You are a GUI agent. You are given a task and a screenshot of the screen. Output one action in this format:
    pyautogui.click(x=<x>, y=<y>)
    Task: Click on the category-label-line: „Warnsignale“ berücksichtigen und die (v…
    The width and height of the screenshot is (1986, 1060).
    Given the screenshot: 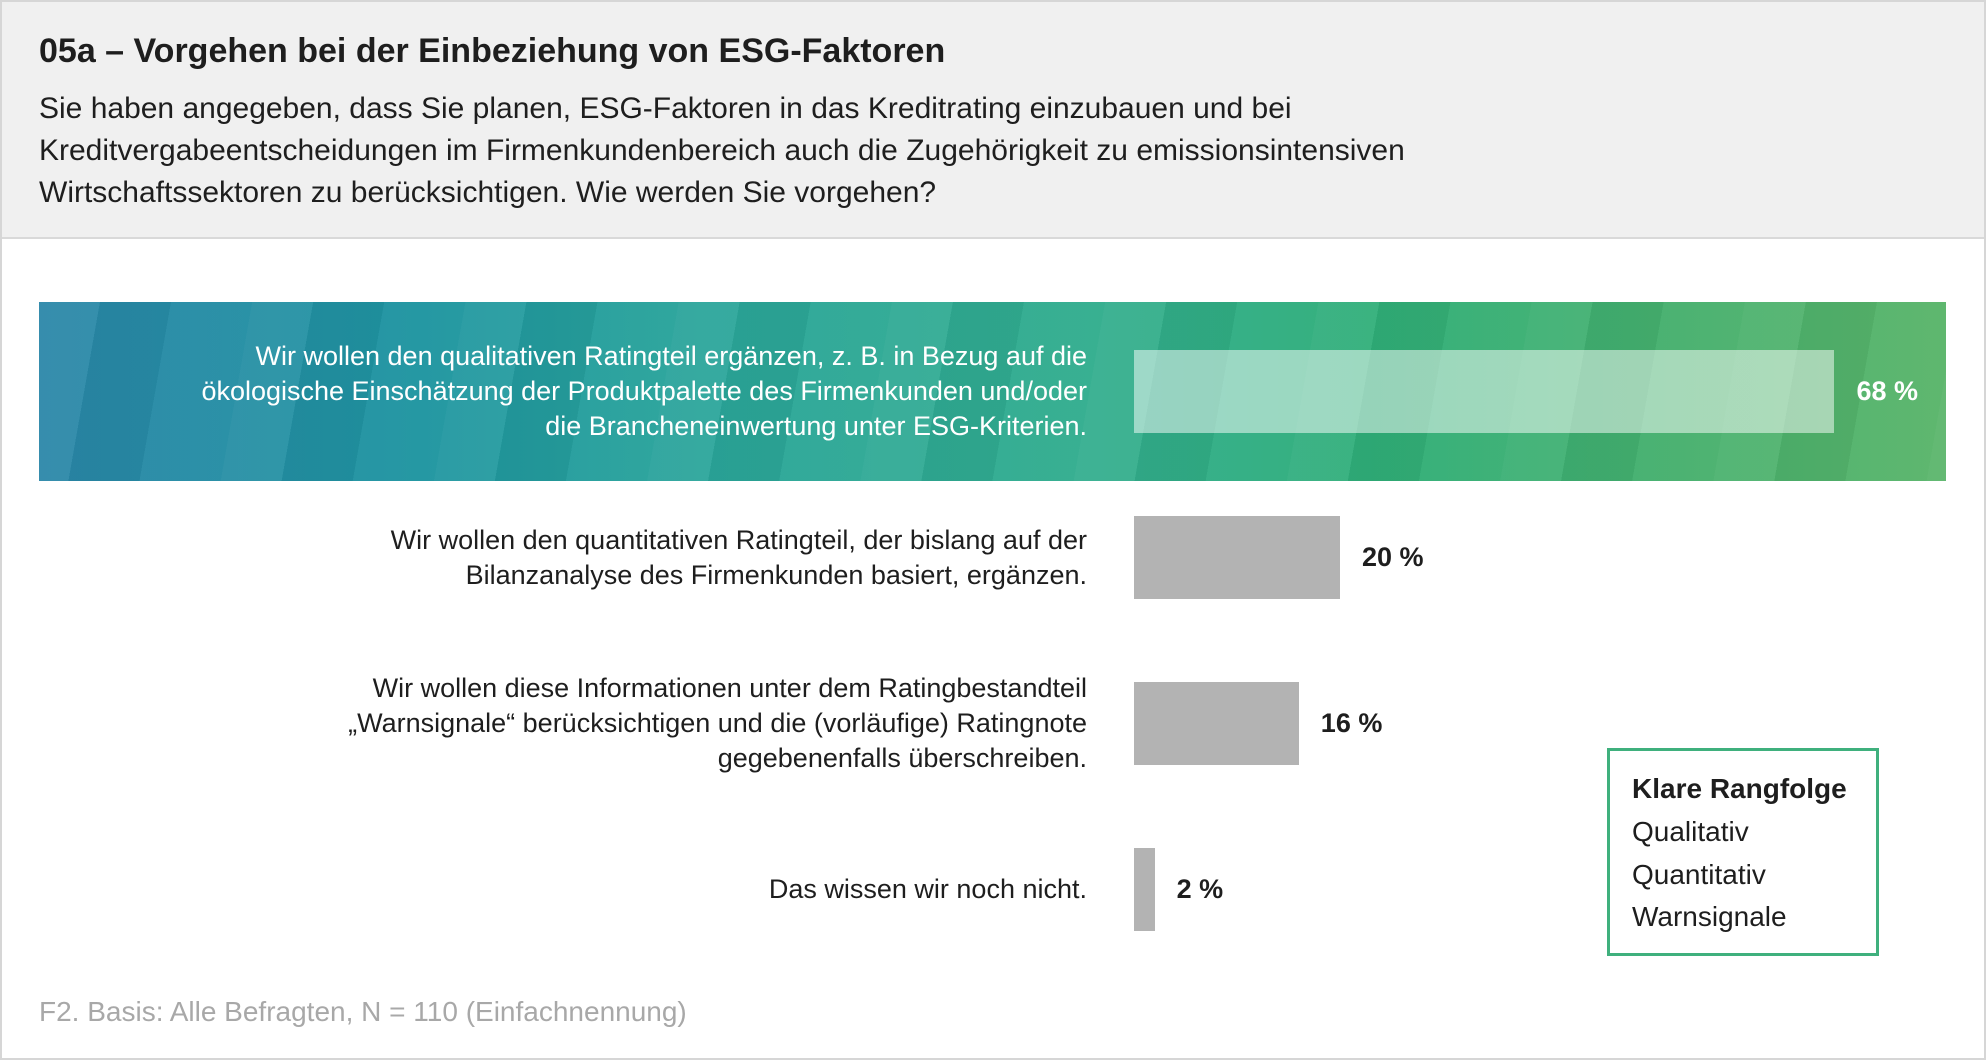 What is the action you would take?
    pyautogui.click(x=717, y=723)
    